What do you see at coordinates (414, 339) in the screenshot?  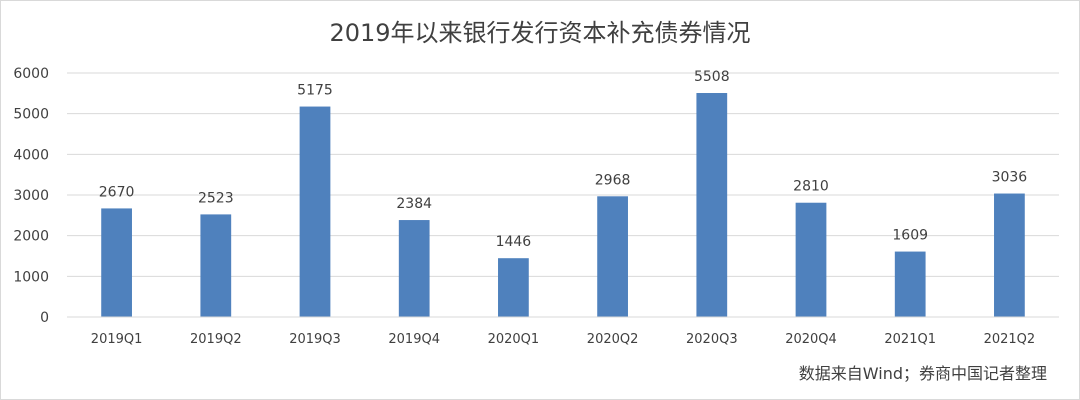 I see `x-tick-label: 2019Q4` at bounding box center [414, 339].